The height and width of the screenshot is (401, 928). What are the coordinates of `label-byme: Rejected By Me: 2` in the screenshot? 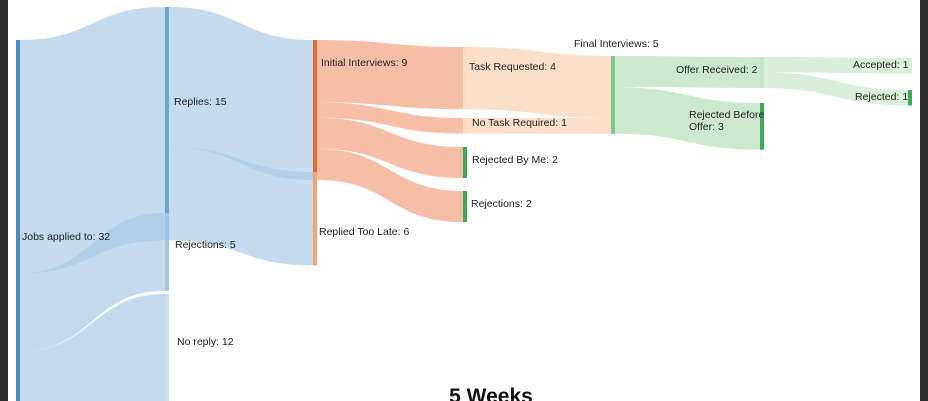 It's located at (515, 160).